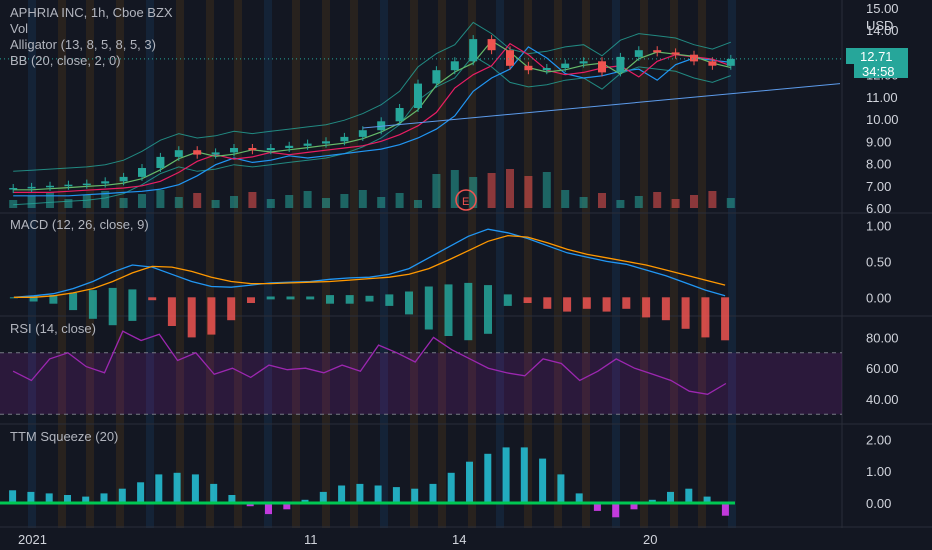 The width and height of the screenshot is (932, 550). I want to click on earnings-marker-label: E, so click(465, 202).